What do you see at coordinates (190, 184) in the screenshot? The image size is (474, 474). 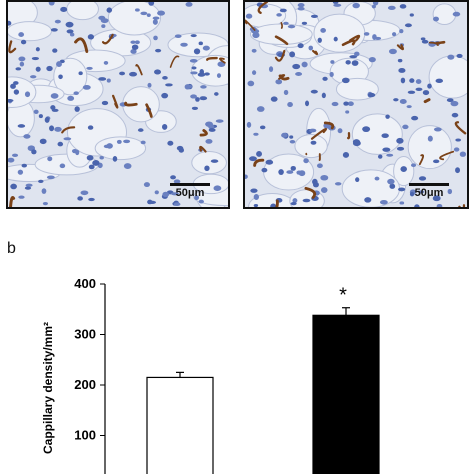 I see `scale-bar-line` at bounding box center [190, 184].